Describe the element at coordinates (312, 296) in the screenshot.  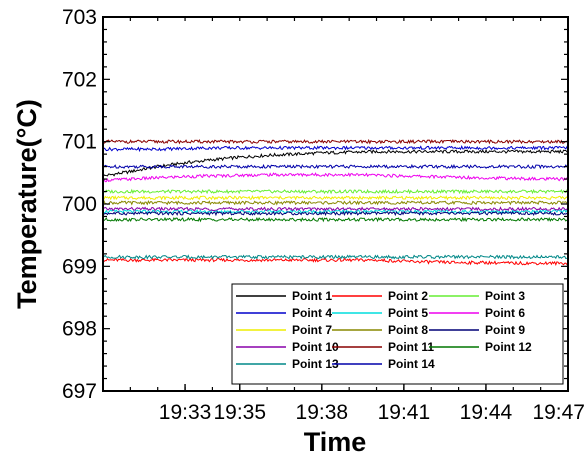
I see `legend-label: Point 1` at that location.